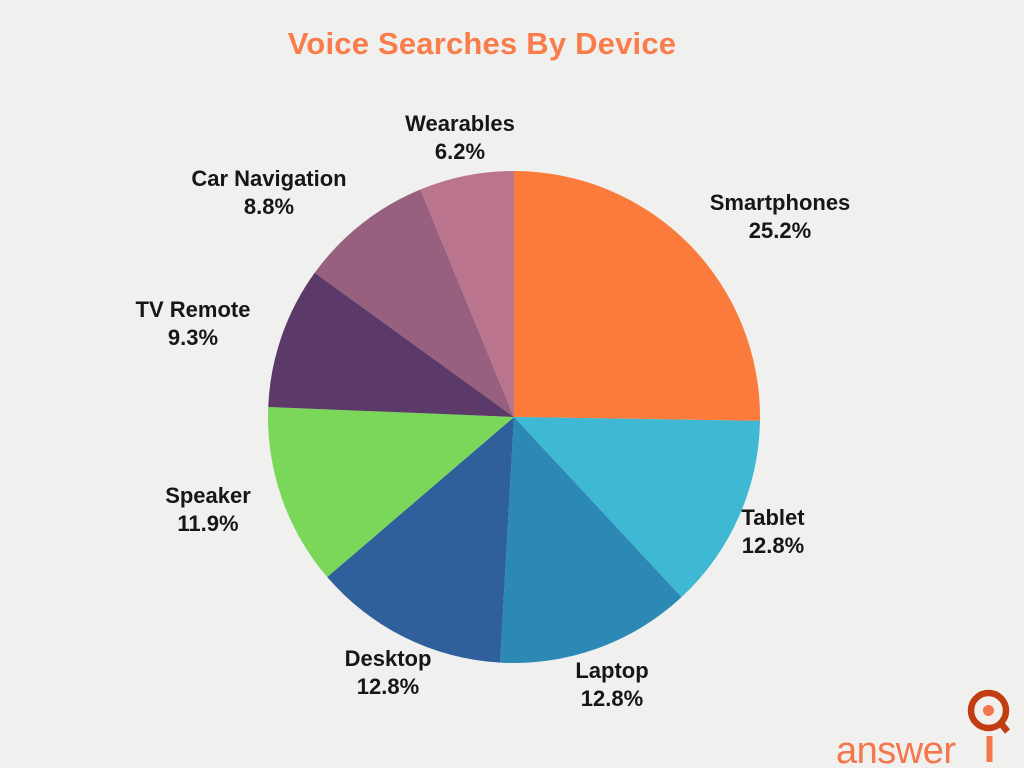 This screenshot has height=768, width=1024. What do you see at coordinates (460, 123) in the screenshot?
I see `slice-label-name: Wearables` at bounding box center [460, 123].